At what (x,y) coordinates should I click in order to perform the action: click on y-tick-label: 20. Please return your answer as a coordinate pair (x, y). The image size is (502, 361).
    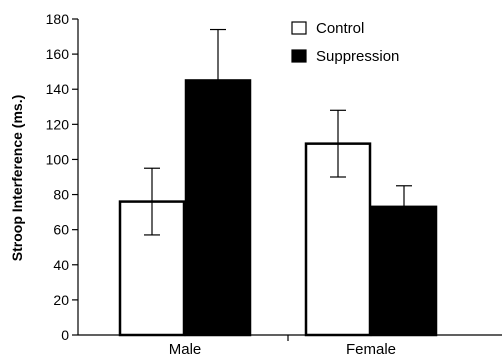
    Looking at the image, I should click on (61, 300).